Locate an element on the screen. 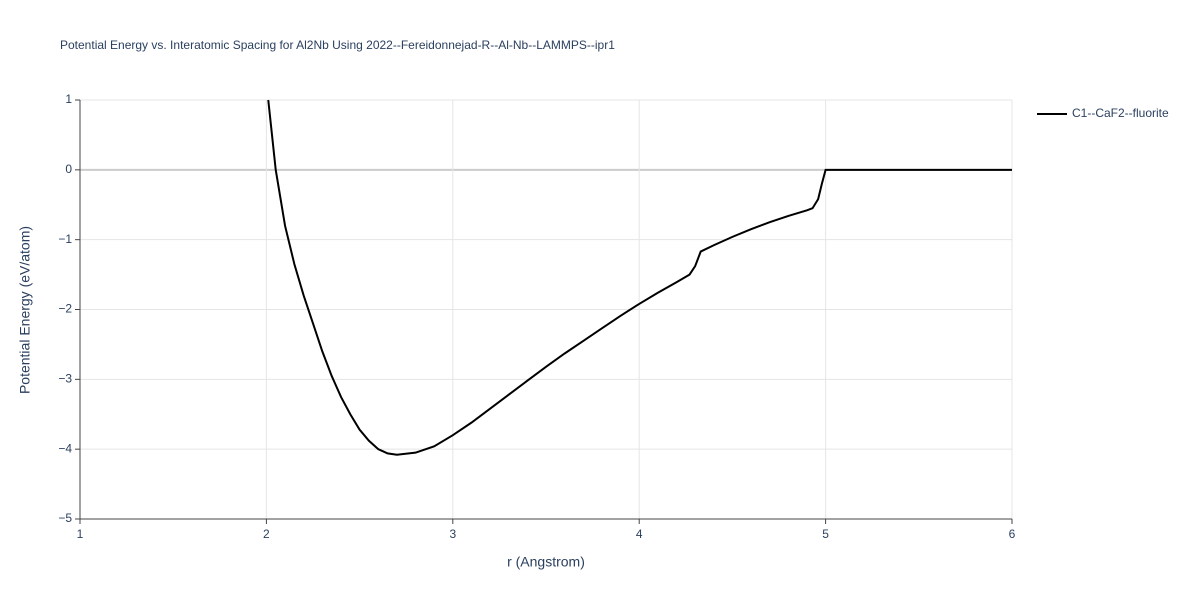  legend-label: C1--CaF2--fluorite is located at coordinates (1120, 113).